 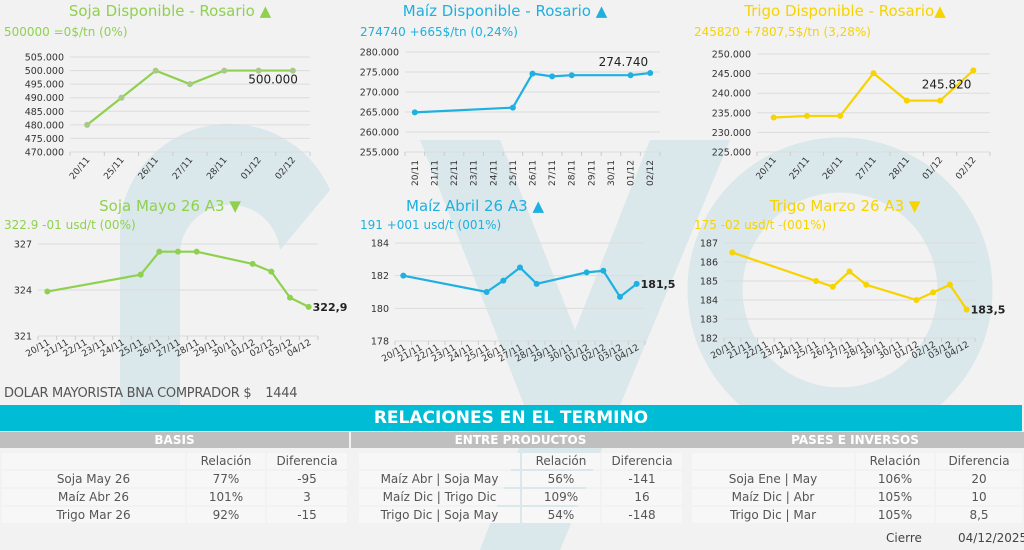 I want to click on row-label: Maíz Abr 26, so click(x=93, y=497).